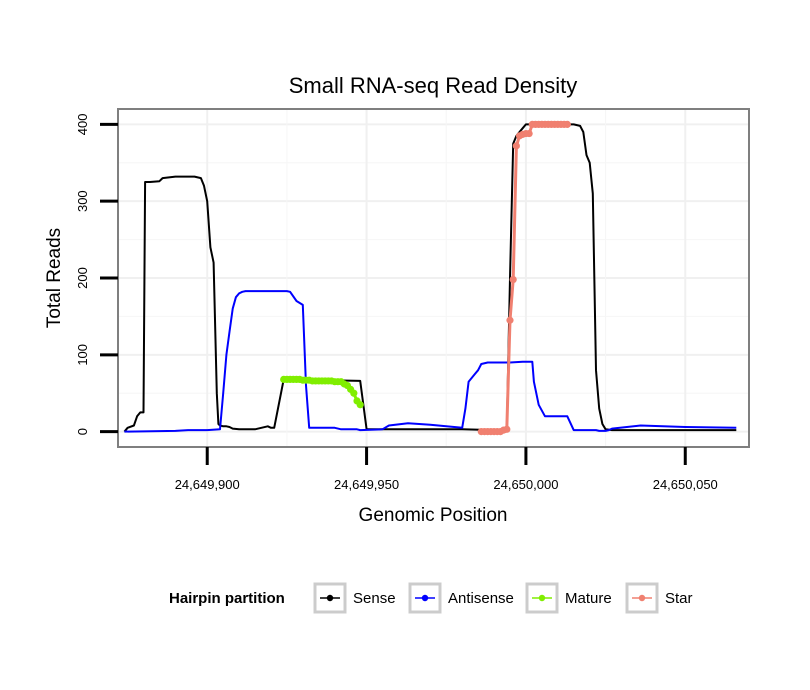  Describe the element at coordinates (227, 598) in the screenshot. I see `legend-title: Hairpin partition` at that location.